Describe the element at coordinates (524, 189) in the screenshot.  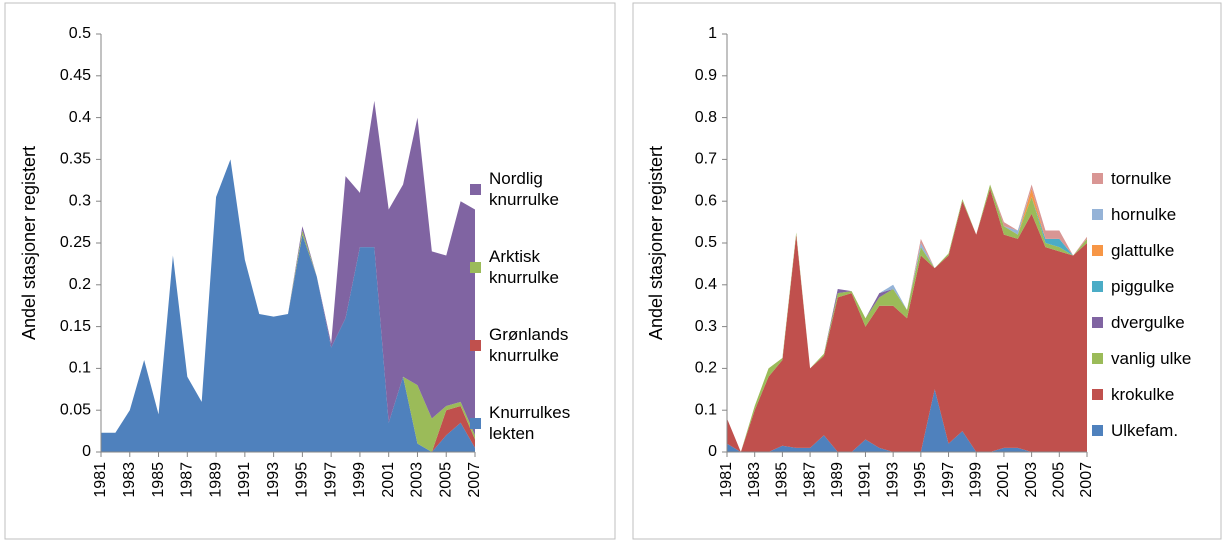
I see `legend-label: Nordlig knurrulke` at that location.